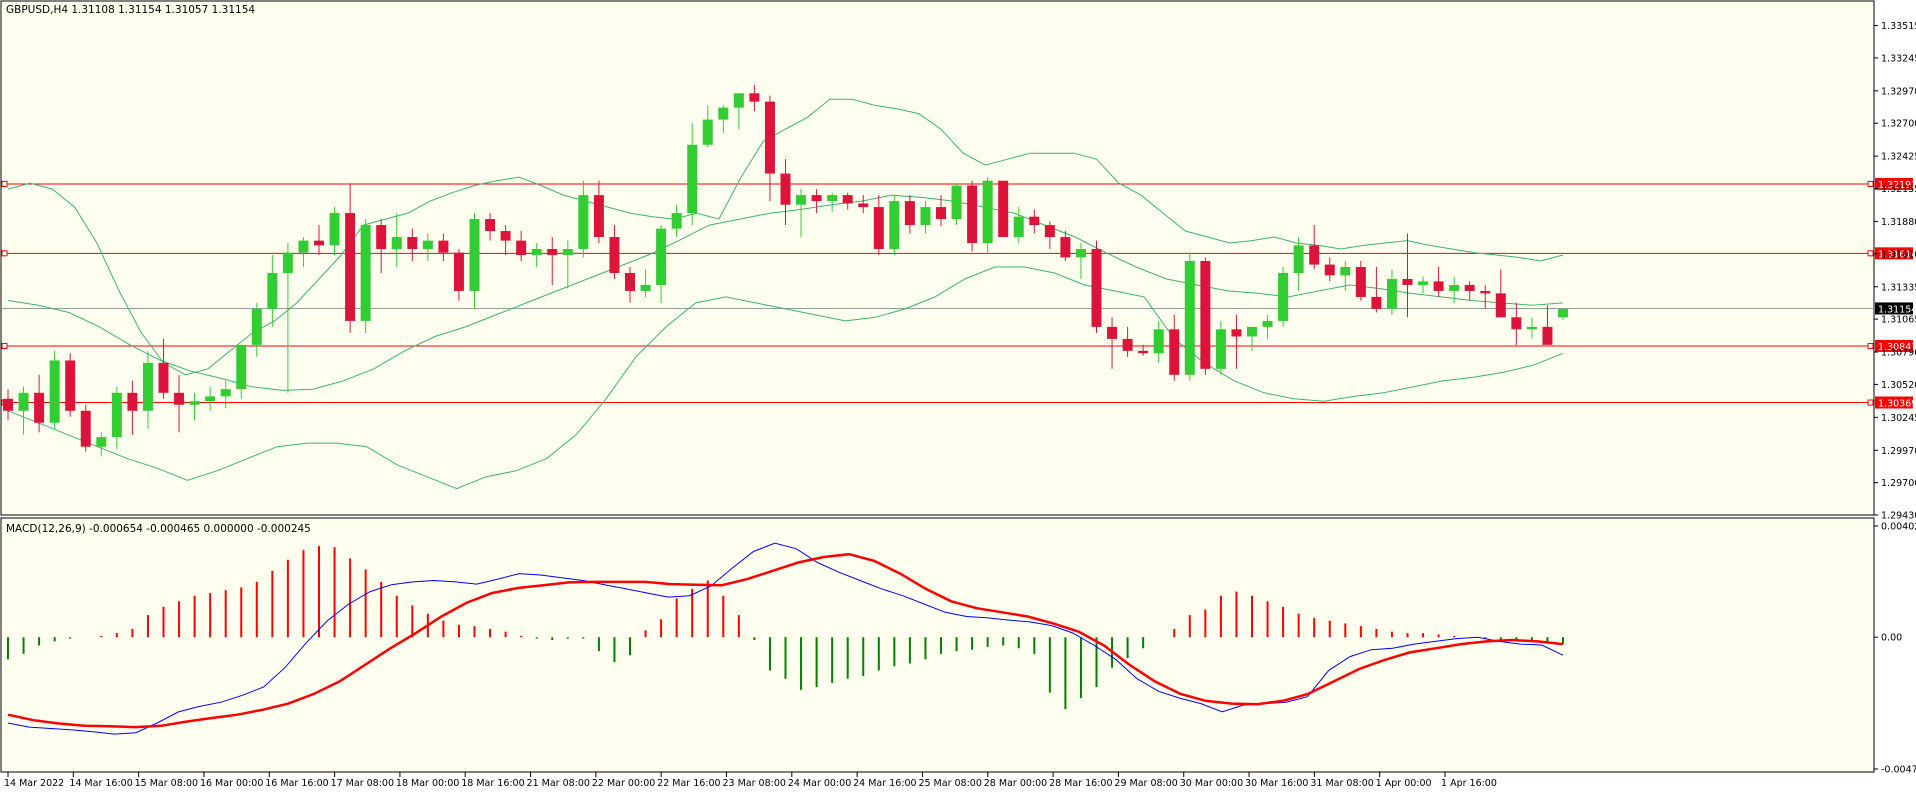 This screenshot has width=1916, height=793. I want to click on level-anchor-left, so click(4, 183).